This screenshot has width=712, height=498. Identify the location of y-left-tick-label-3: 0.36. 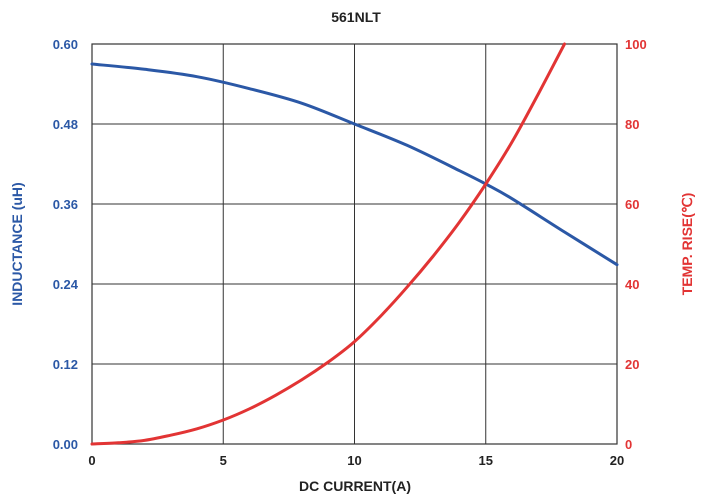
(65, 204).